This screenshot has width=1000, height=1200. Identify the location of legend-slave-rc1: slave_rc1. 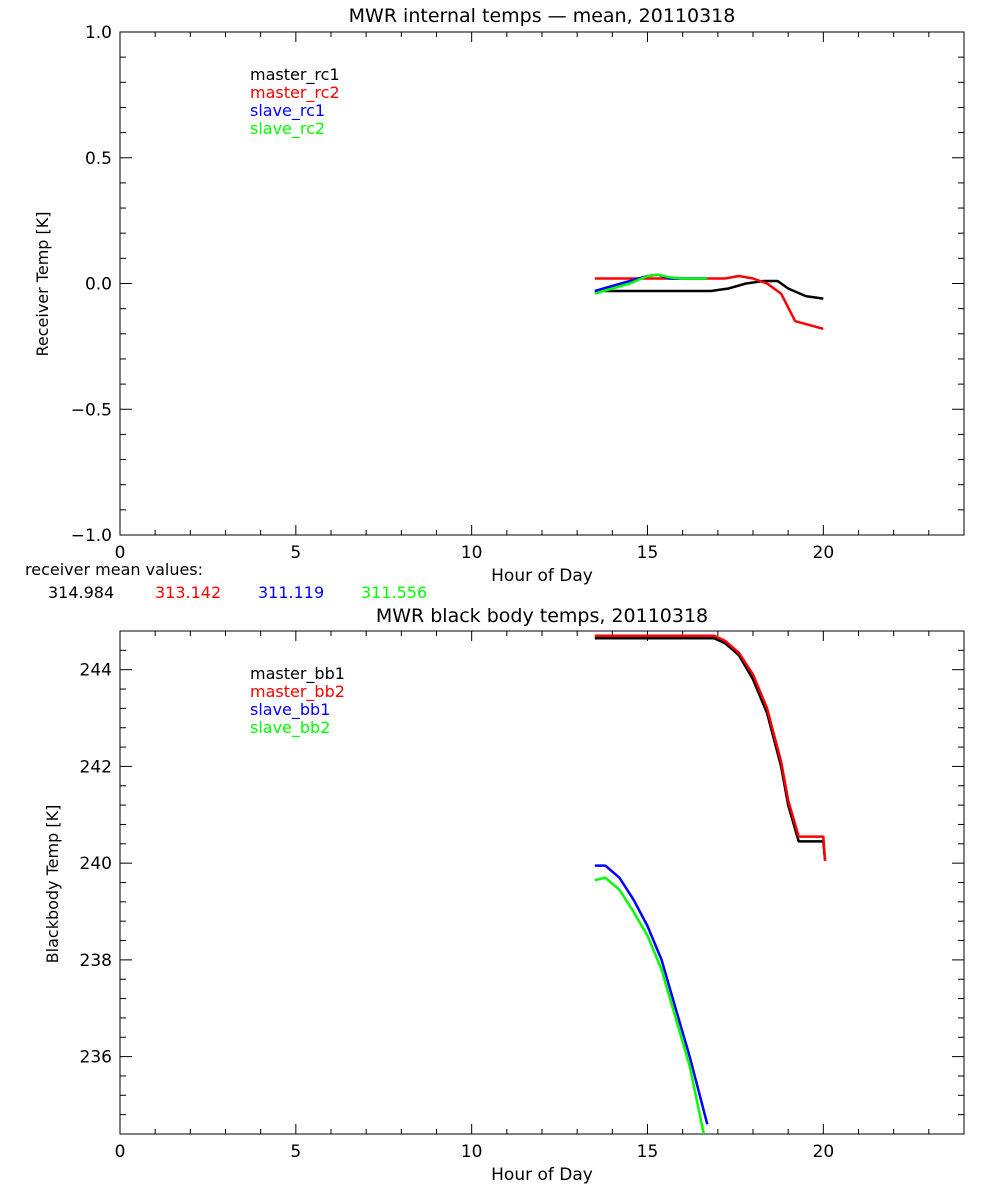
(287, 111).